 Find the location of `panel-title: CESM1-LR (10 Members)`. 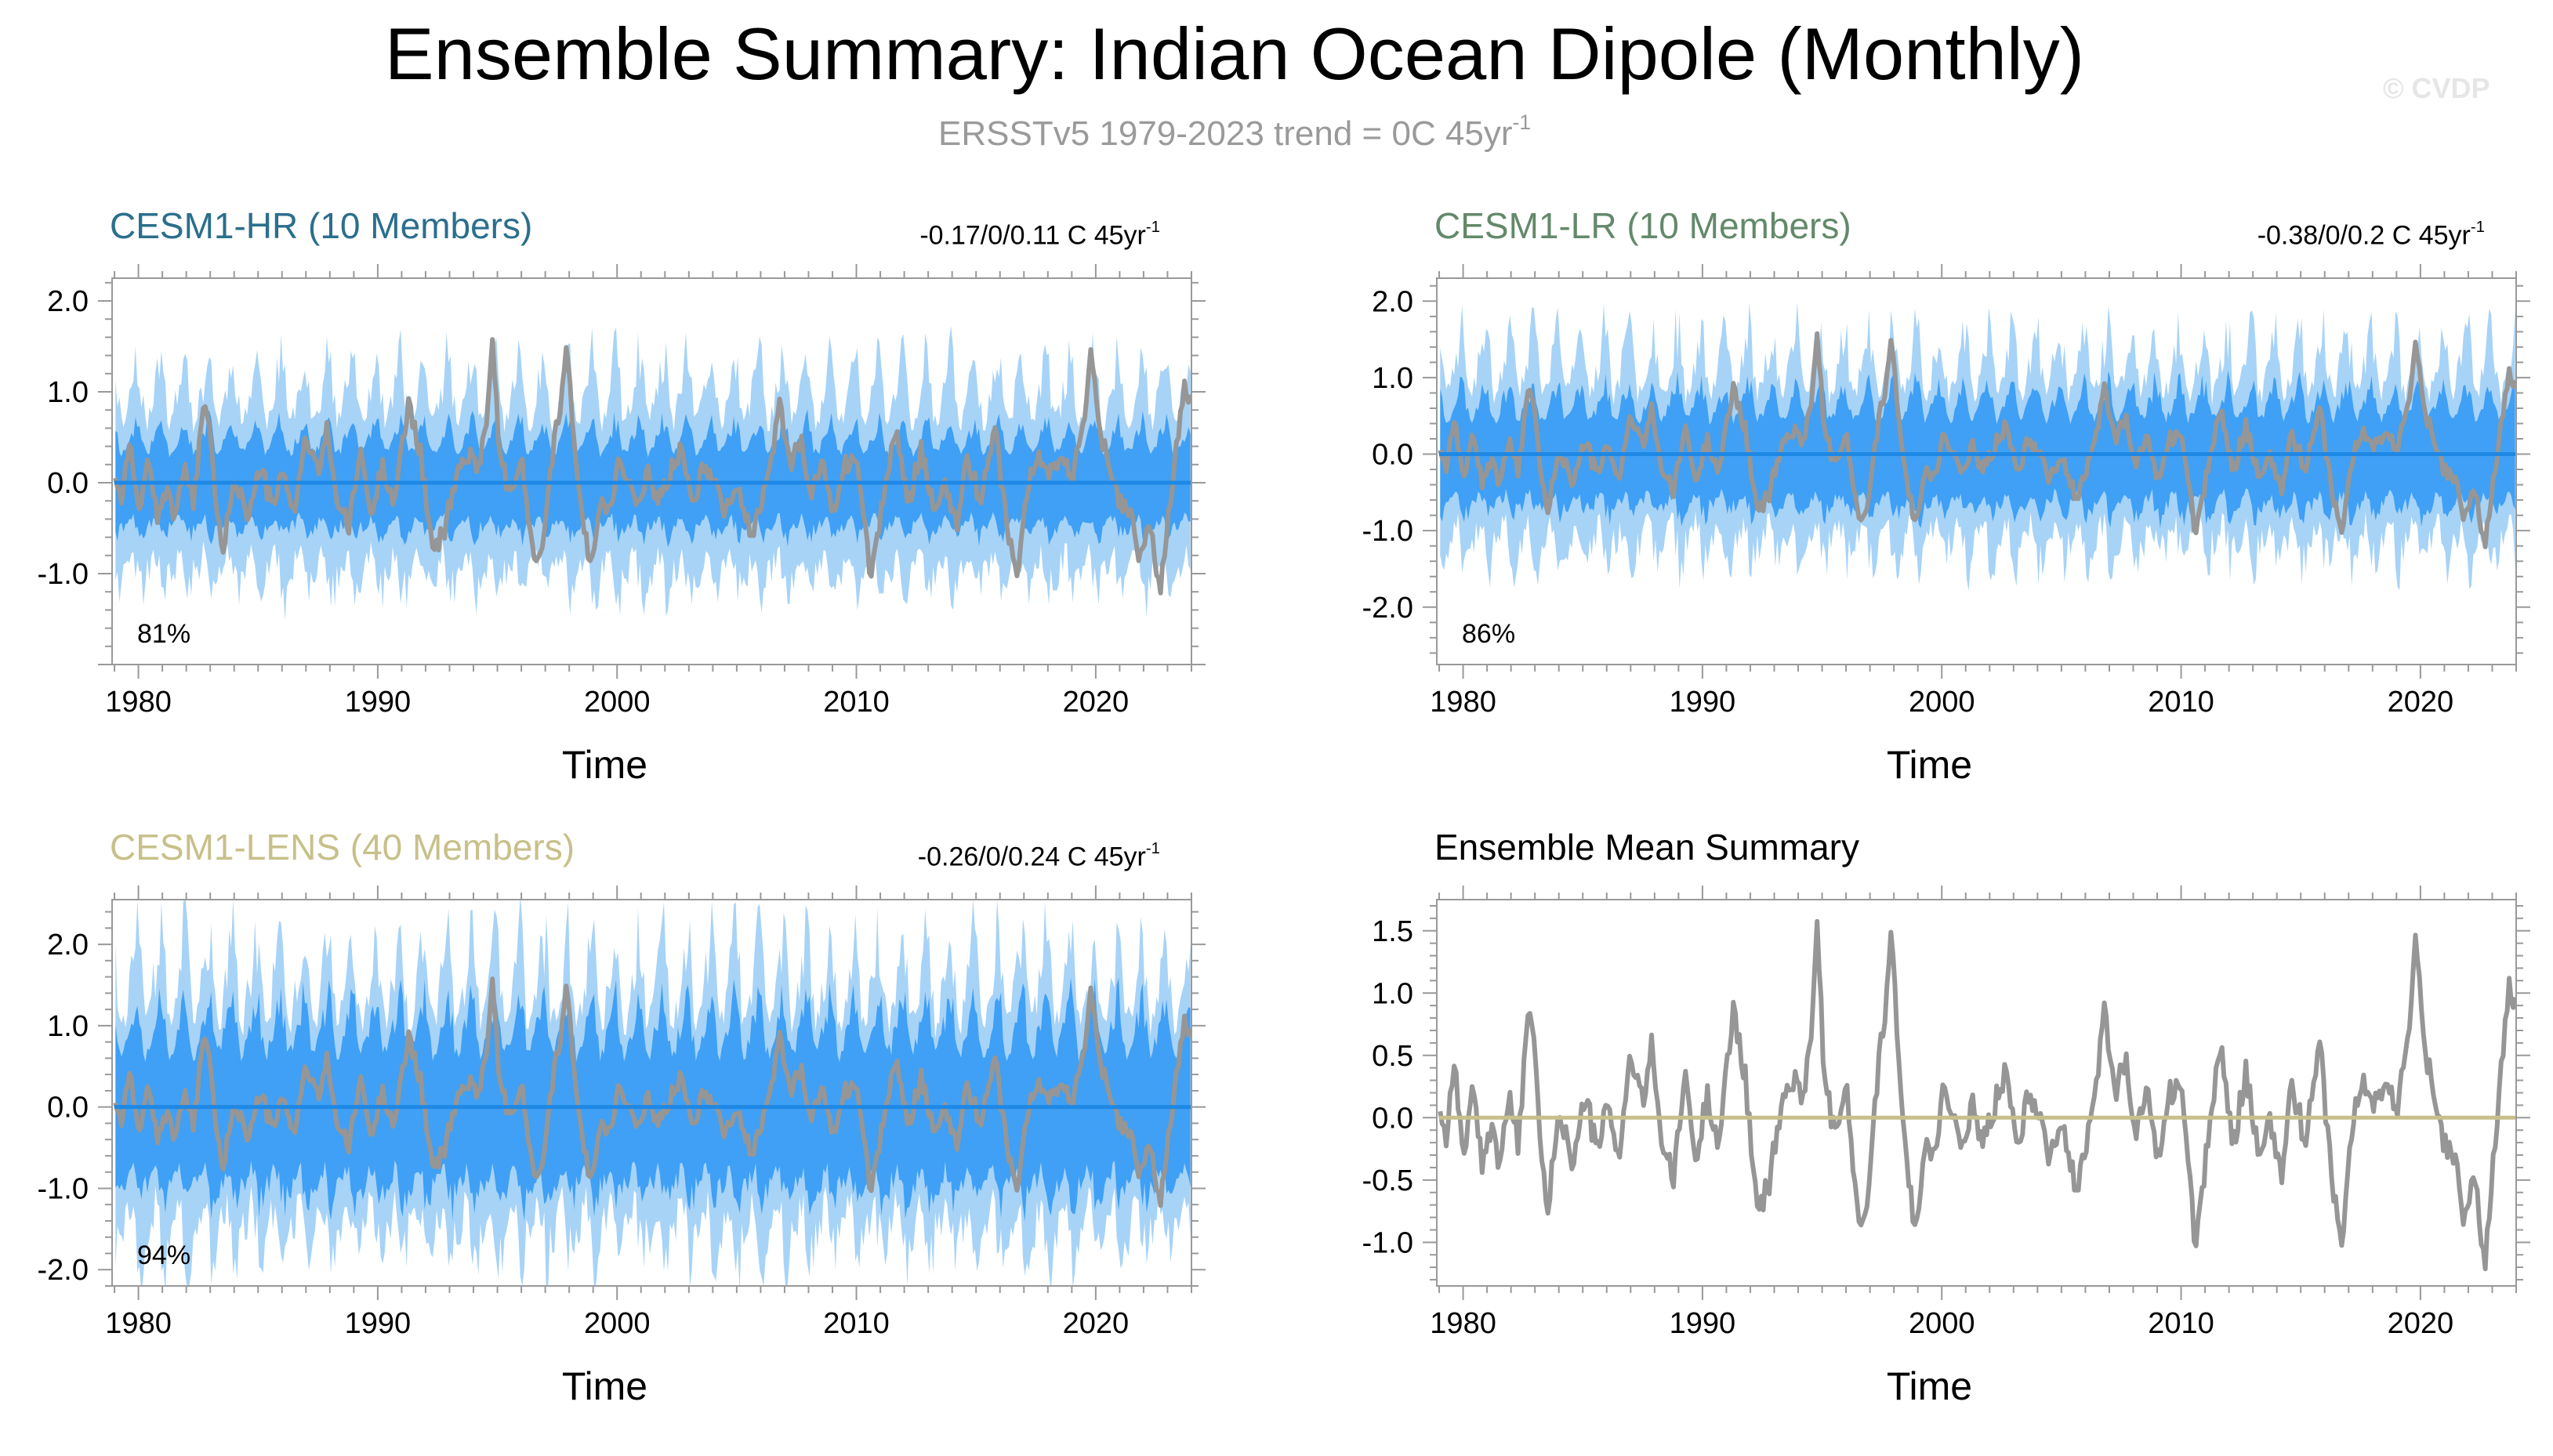

panel-title: CESM1-LR (10 Members) is located at coordinates (1643, 225).